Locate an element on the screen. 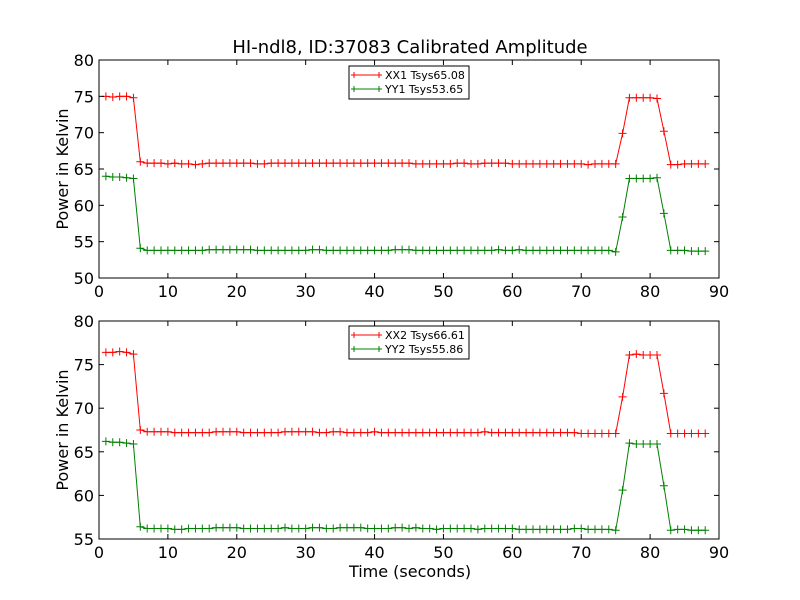  top-legend-marker is located at coordinates (366, 75).